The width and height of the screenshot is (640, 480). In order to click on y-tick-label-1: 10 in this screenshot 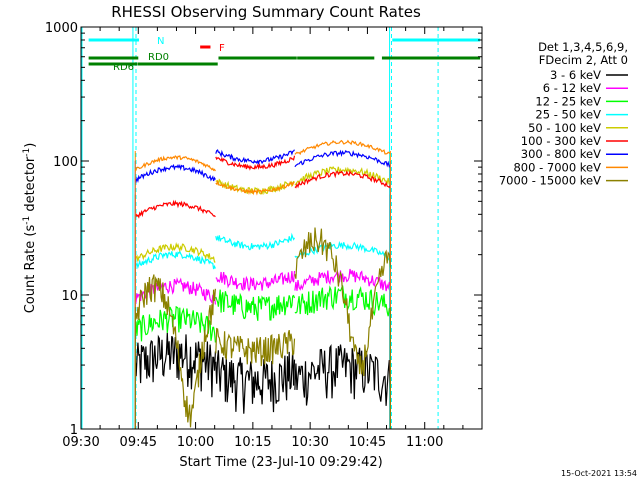, I will do `click(69, 296)`.